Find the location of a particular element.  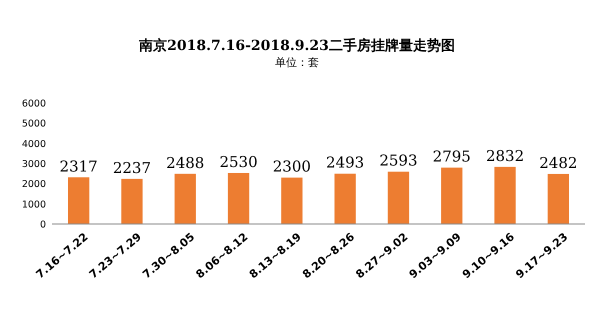

data-label: 2493 is located at coordinates (345, 163).